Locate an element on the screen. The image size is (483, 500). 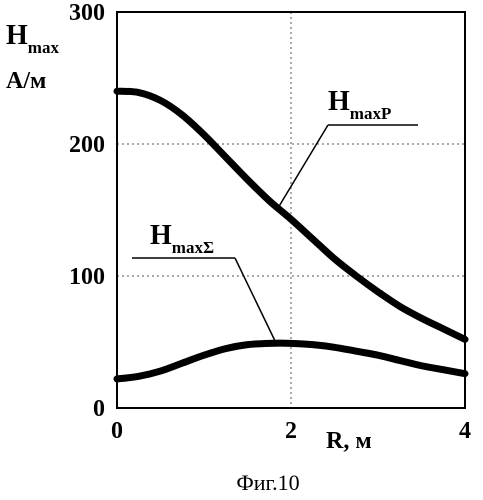
figure-caption: Фиг.10 is located at coordinates (267, 482).